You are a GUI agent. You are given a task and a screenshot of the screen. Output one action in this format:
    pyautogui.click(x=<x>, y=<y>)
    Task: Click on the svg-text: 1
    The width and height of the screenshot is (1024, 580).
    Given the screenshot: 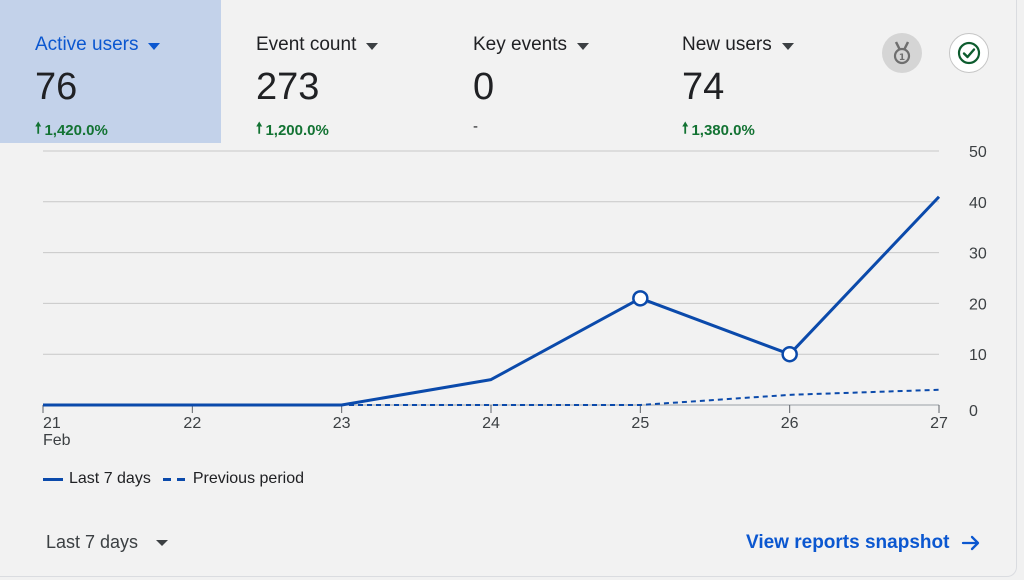 What is the action you would take?
    pyautogui.click(x=902, y=58)
    